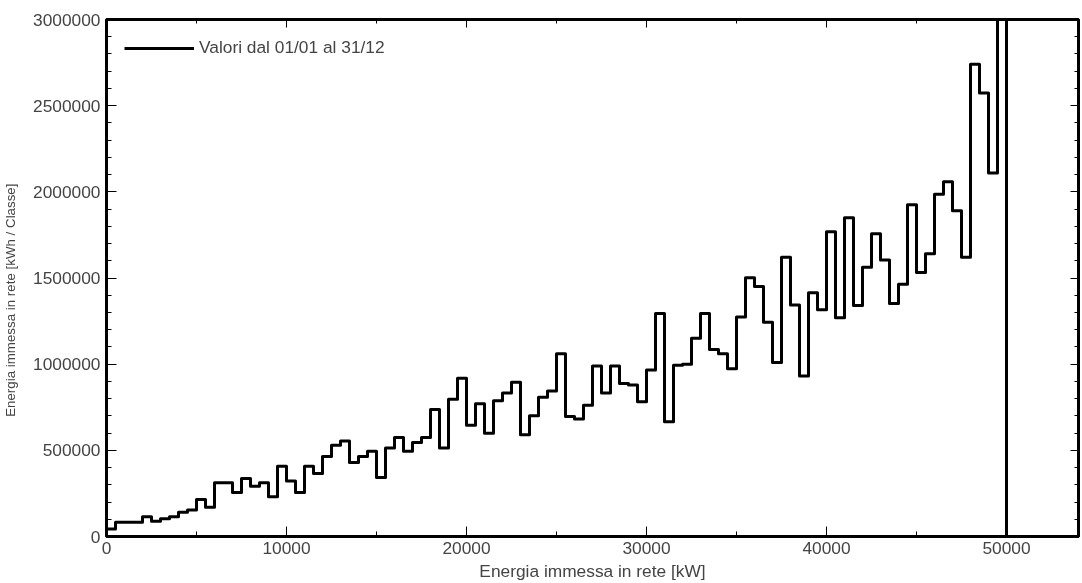 Image resolution: width=1082 pixels, height=583 pixels. Describe the element at coordinates (466, 547) in the screenshot. I see `x-tick-label: 20000` at that location.